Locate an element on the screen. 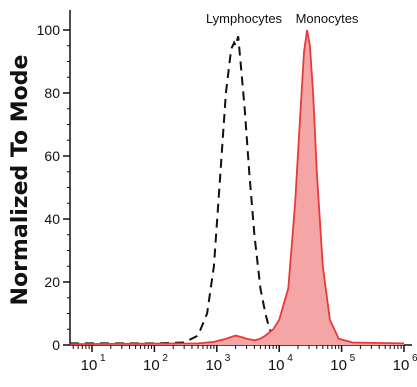 The height and width of the screenshot is (387, 417). y-tick-label: 80 is located at coordinates (52, 93).